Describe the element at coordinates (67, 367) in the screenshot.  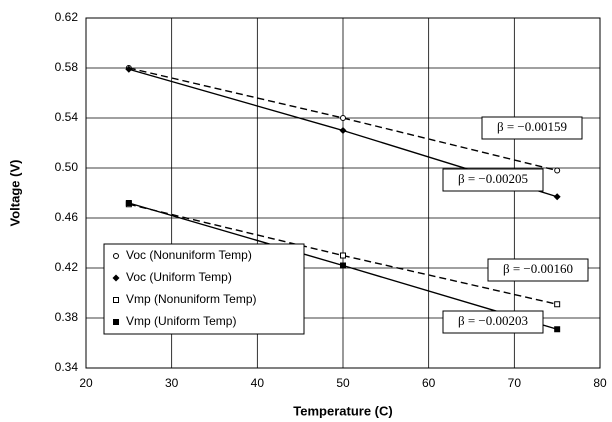
I see `y-tick-label: 0.34` at that location.